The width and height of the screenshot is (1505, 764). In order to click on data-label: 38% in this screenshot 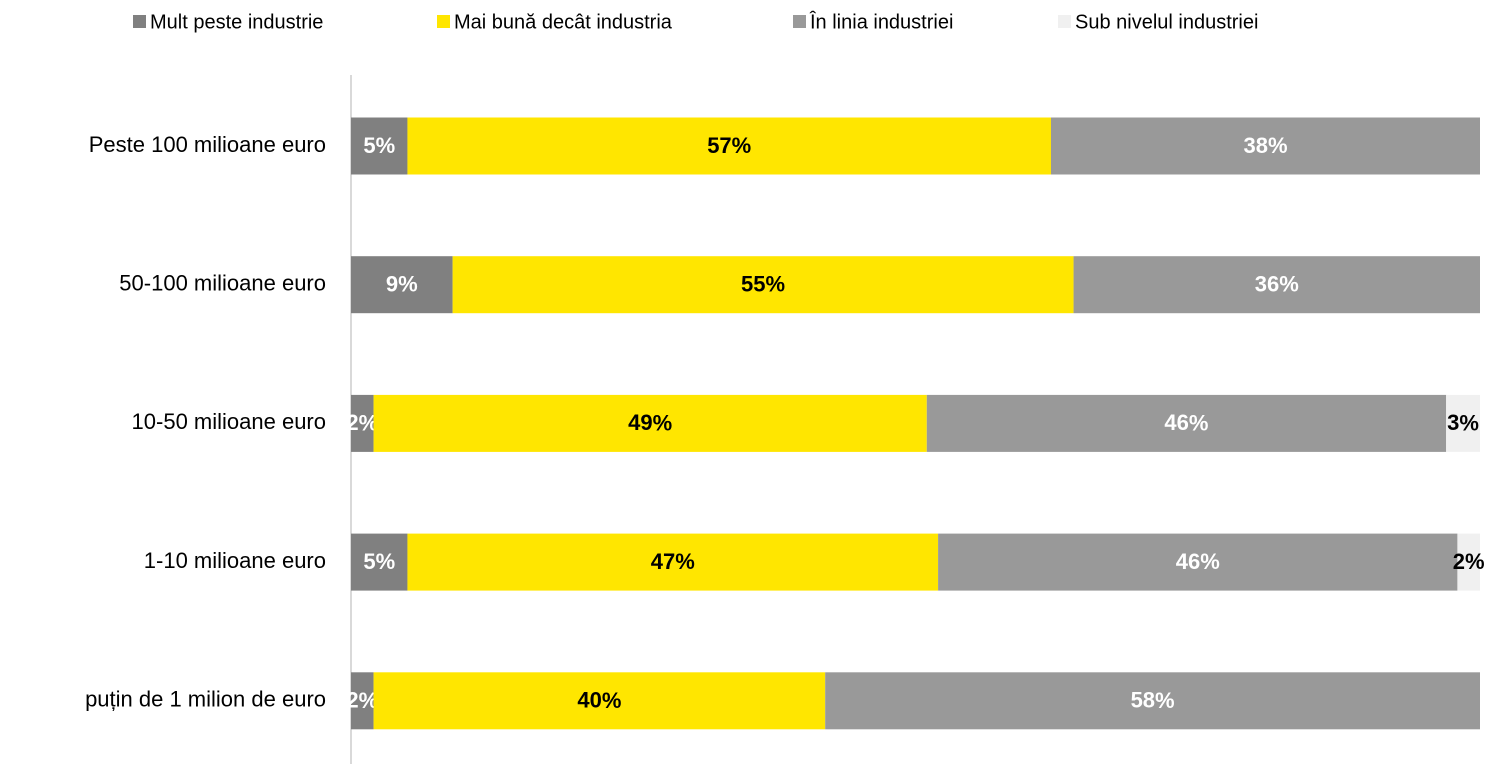, I will do `click(1265, 145)`.